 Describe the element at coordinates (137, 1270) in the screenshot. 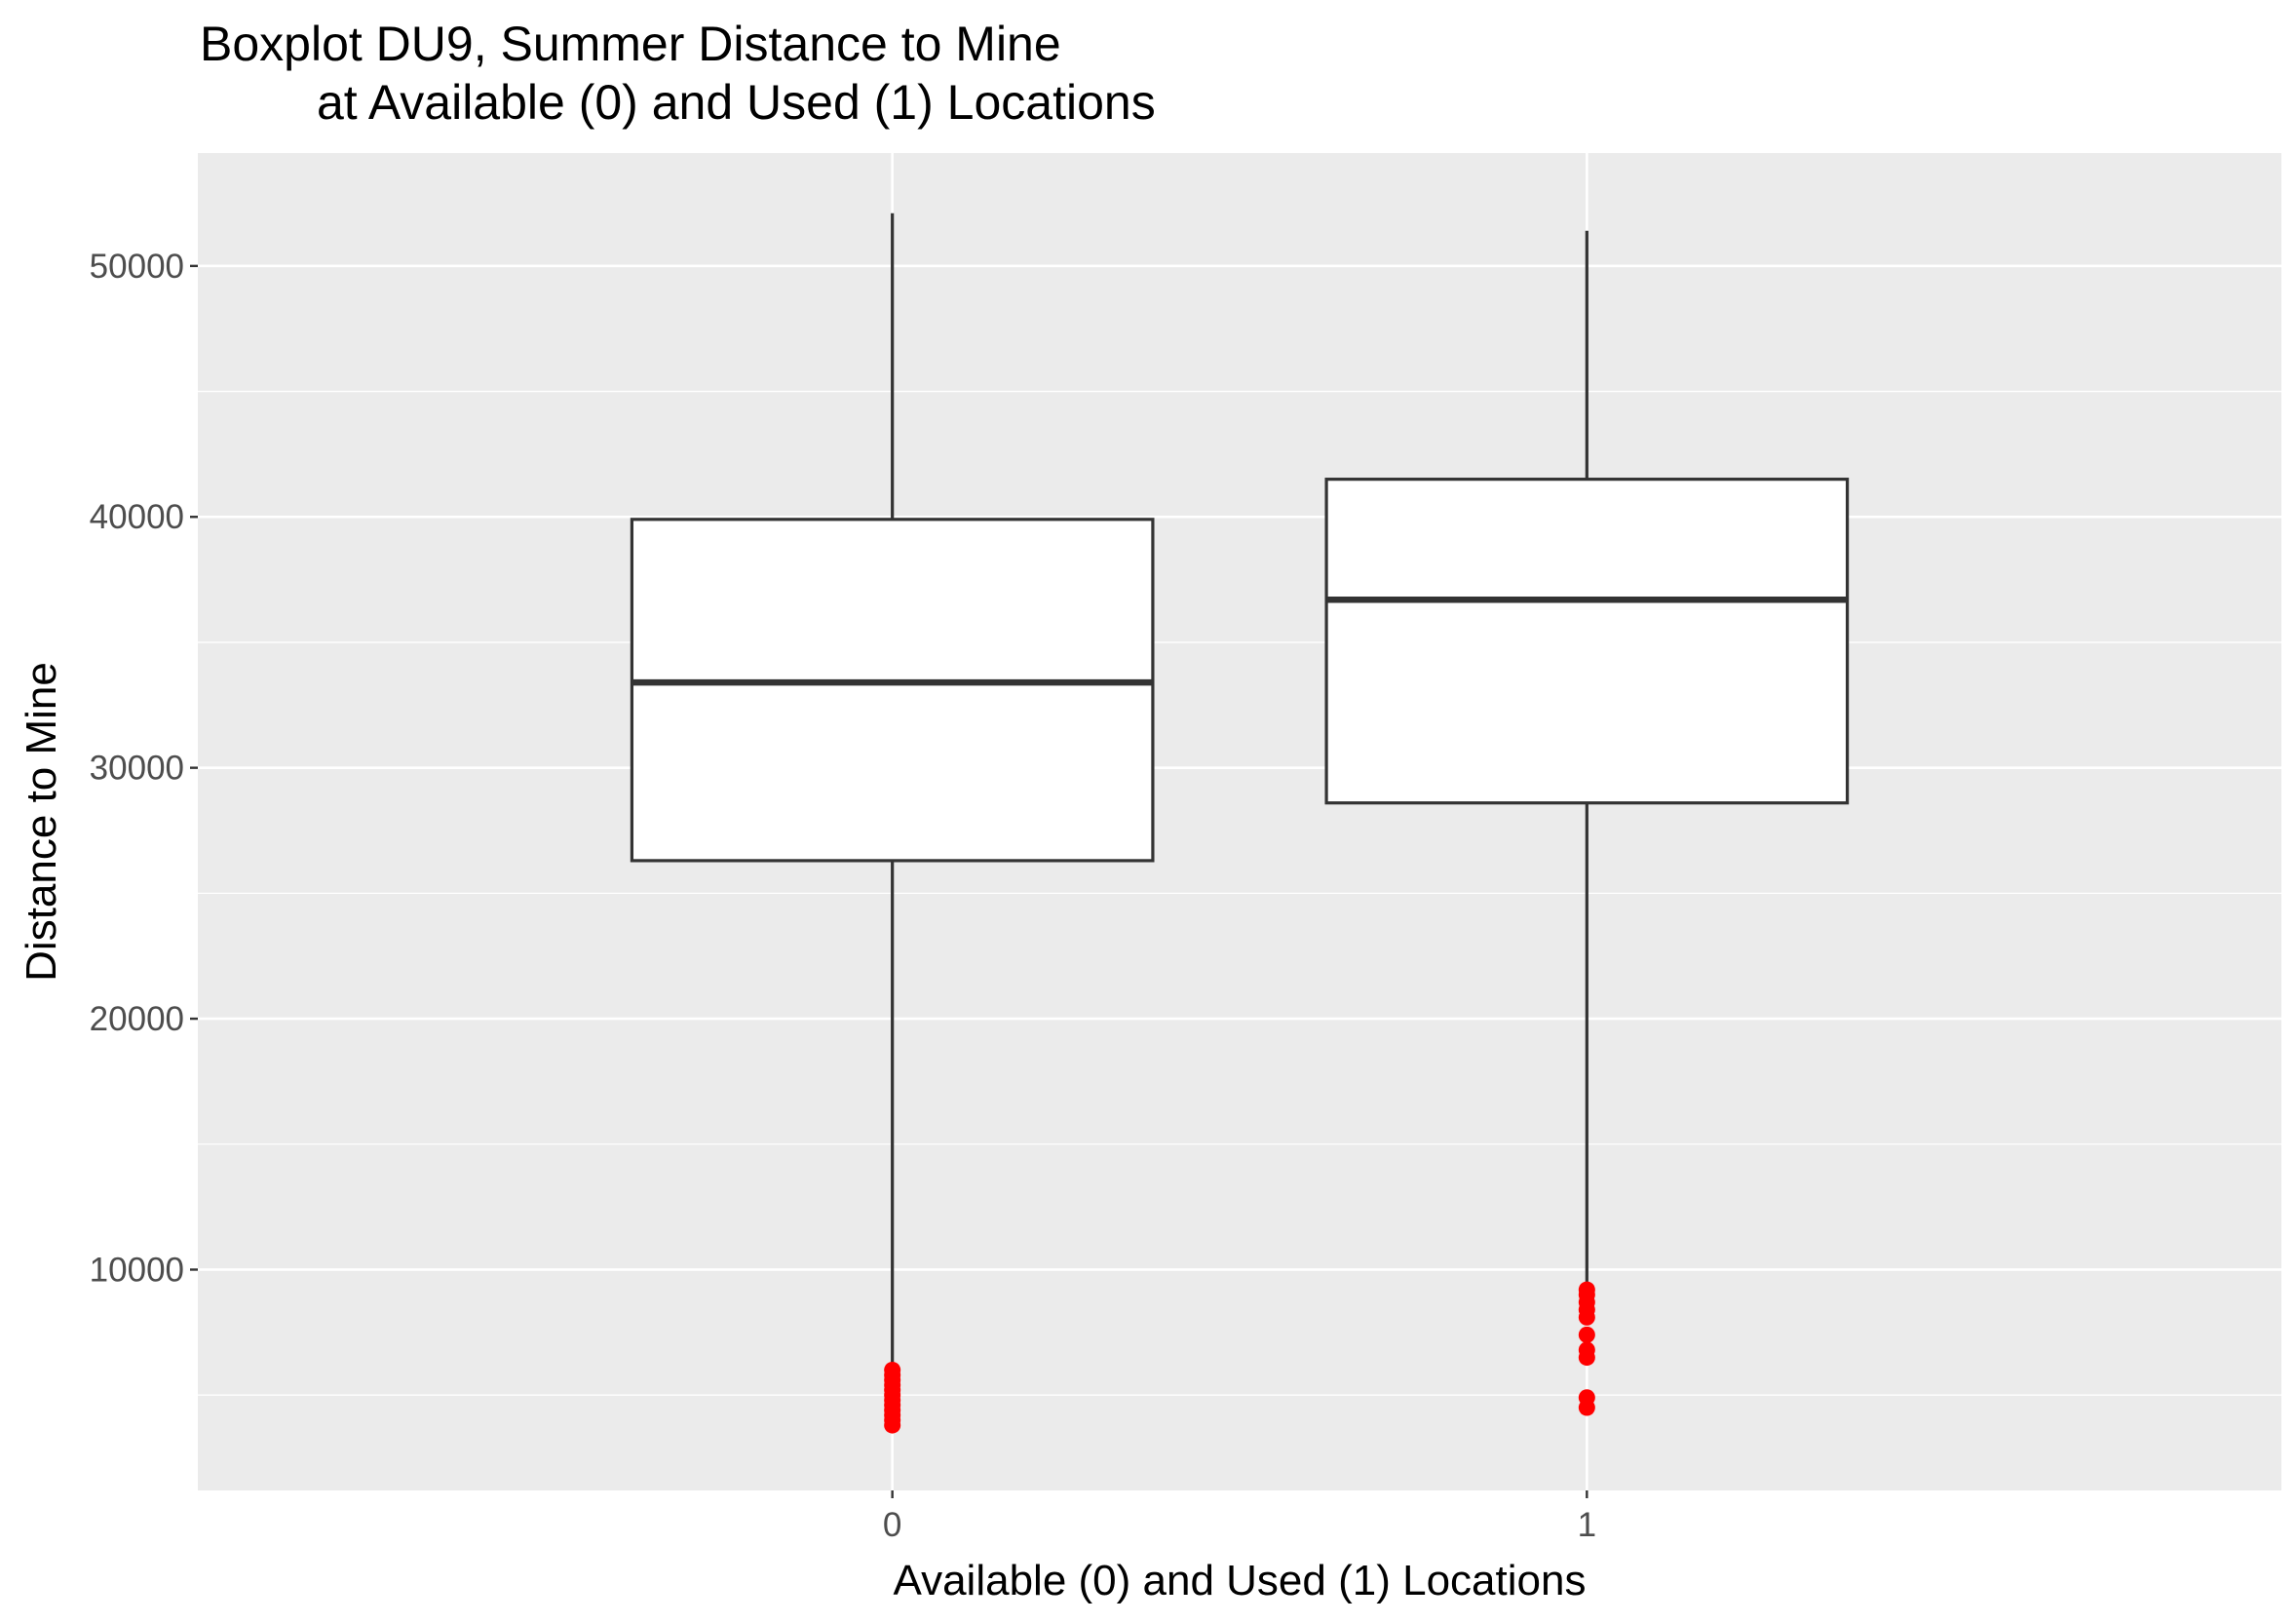

I see `y-tick-label: 10000` at that location.